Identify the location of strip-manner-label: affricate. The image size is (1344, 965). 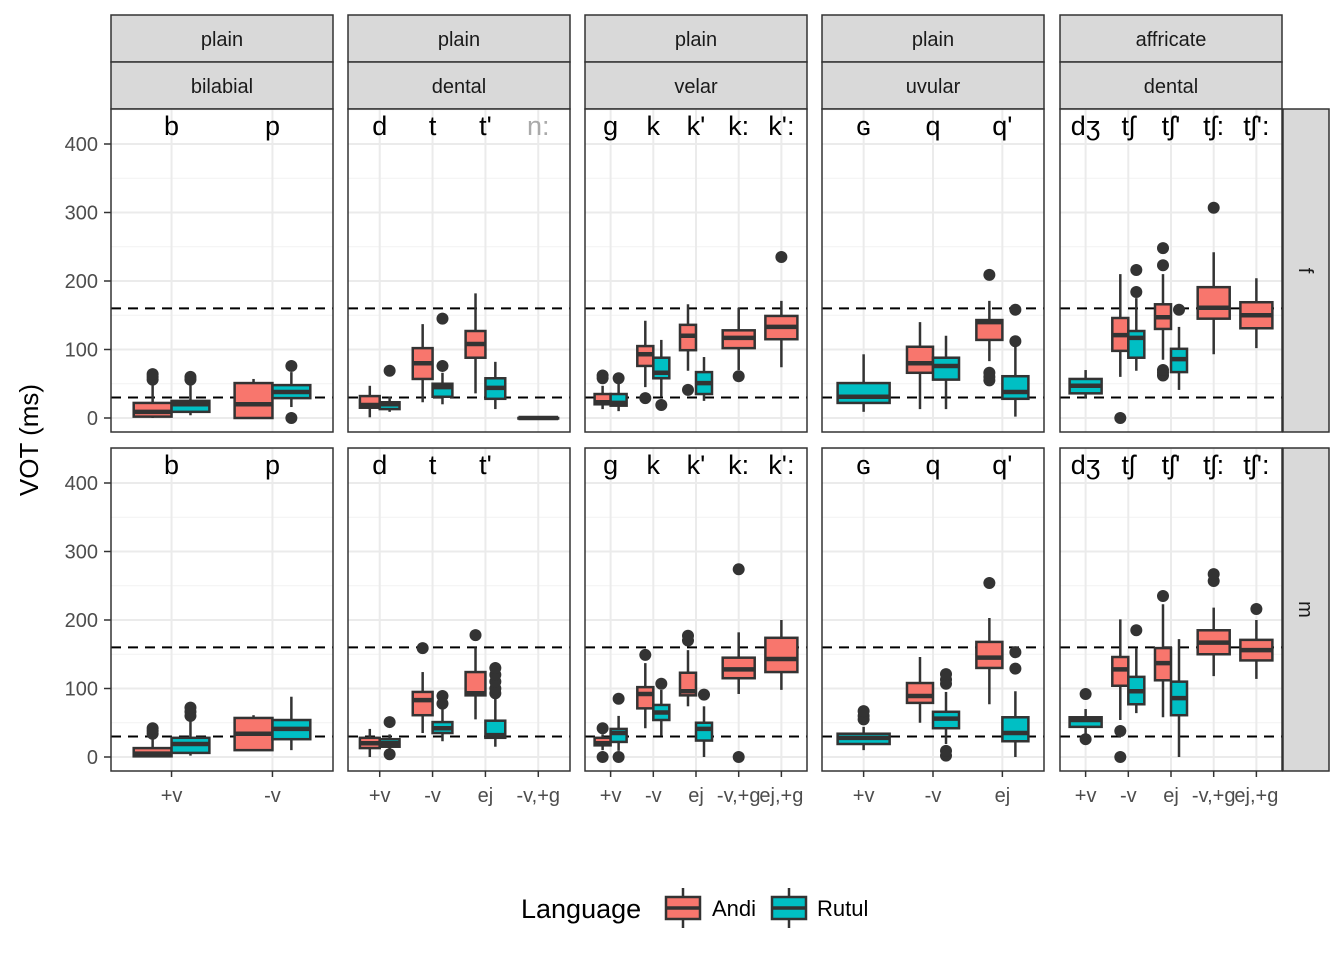
(1171, 40).